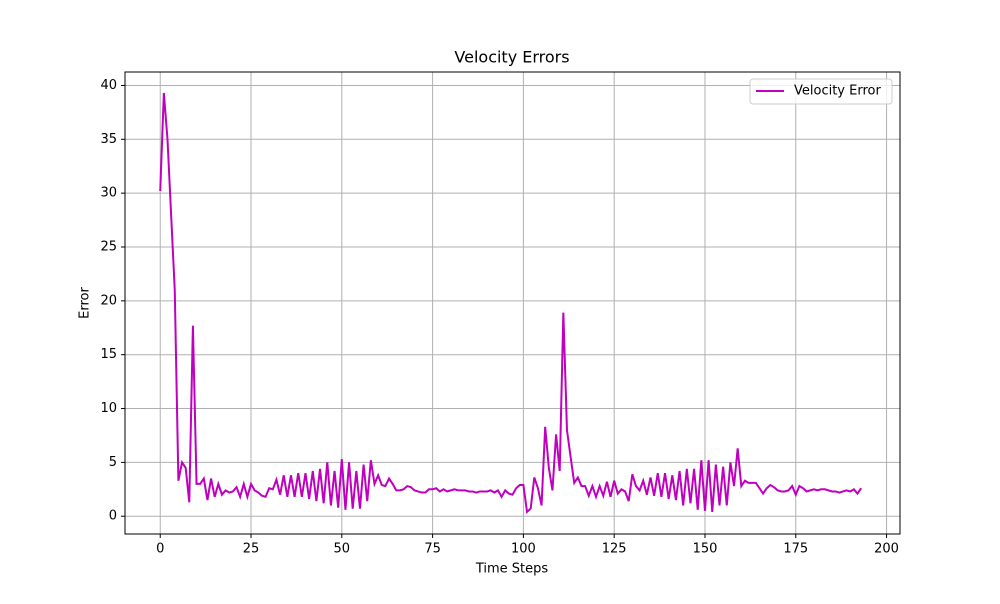 Image resolution: width=1000 pixels, height=604 pixels. I want to click on x-tick-label: 175, so click(795, 549).